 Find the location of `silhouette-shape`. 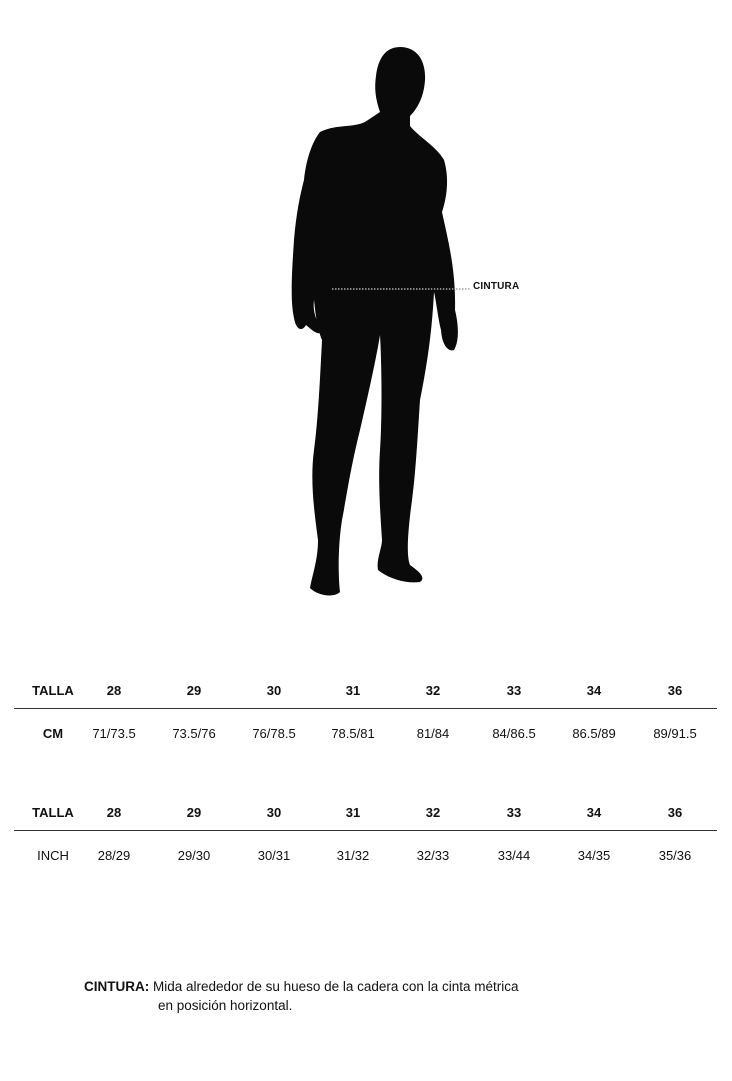

silhouette-shape is located at coordinates (374, 321).